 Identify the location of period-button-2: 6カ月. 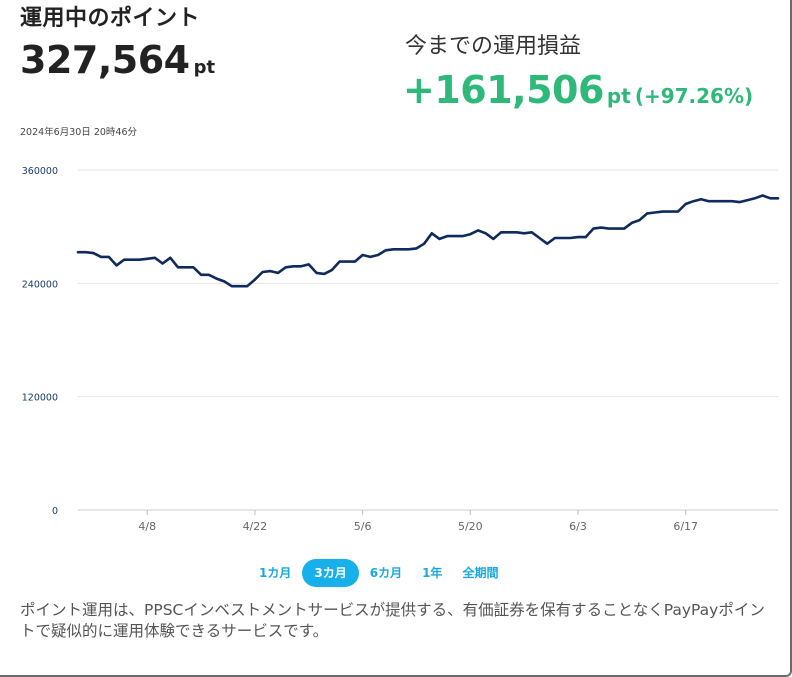
(386, 573).